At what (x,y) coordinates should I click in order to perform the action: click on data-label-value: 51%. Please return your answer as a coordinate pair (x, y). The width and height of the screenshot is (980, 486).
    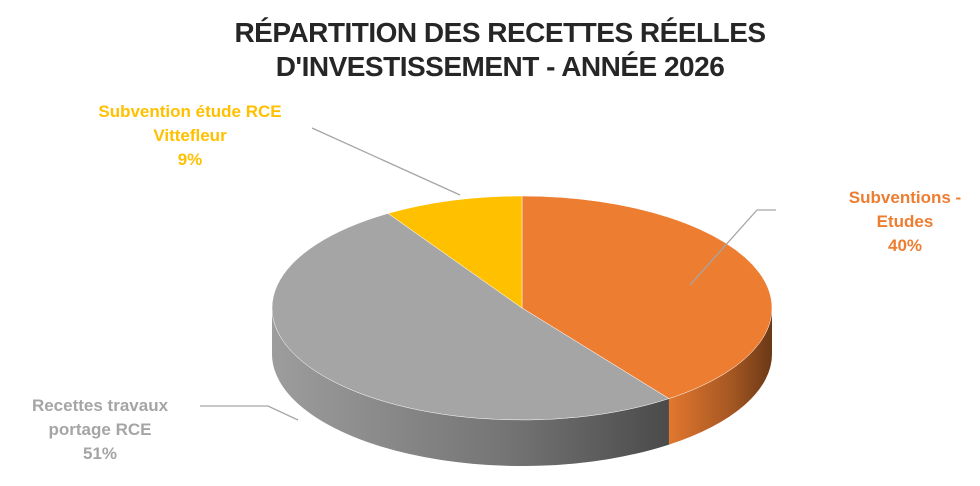
    Looking at the image, I should click on (100, 453).